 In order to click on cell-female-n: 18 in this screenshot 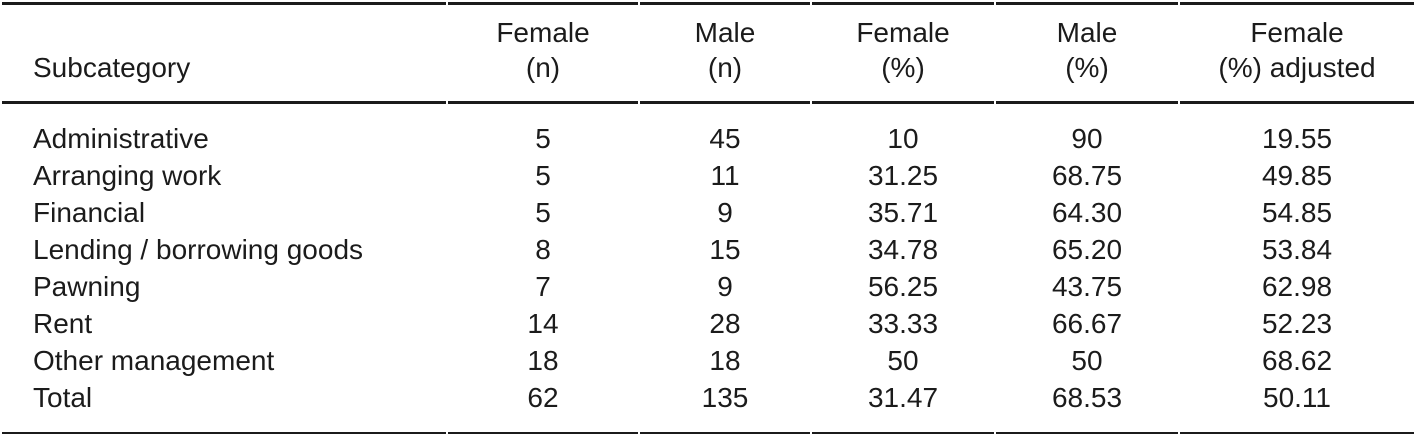, I will do `click(543, 360)`.